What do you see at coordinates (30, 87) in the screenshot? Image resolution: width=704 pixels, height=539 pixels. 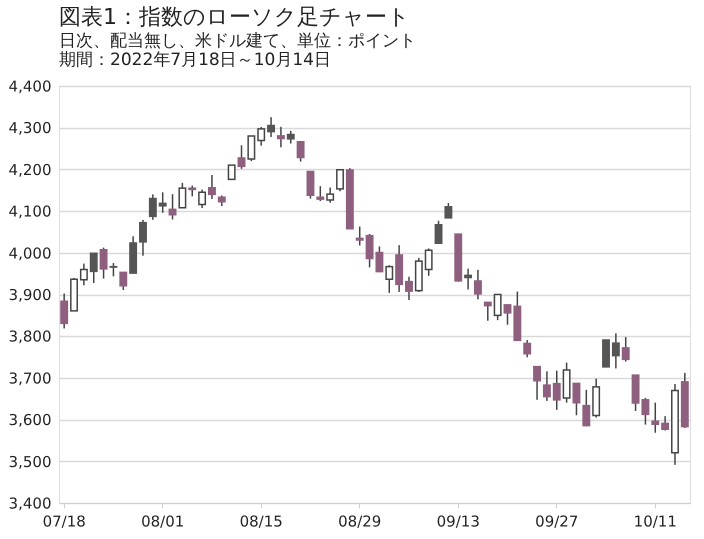 I see `y-tick-label: 4,400` at bounding box center [30, 87].